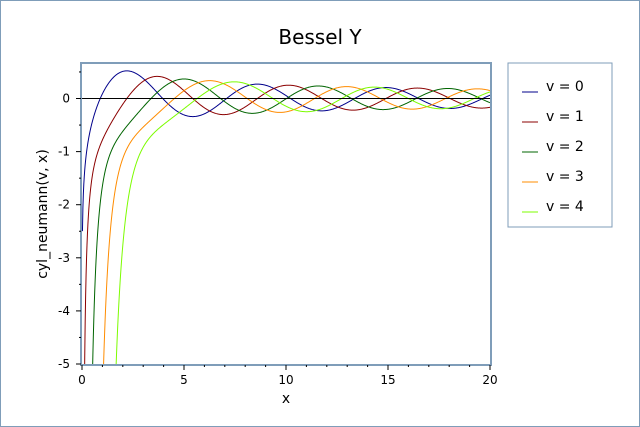 The image size is (640, 427). Describe the element at coordinates (286, 399) in the screenshot. I see `x-axis-title: x` at that location.